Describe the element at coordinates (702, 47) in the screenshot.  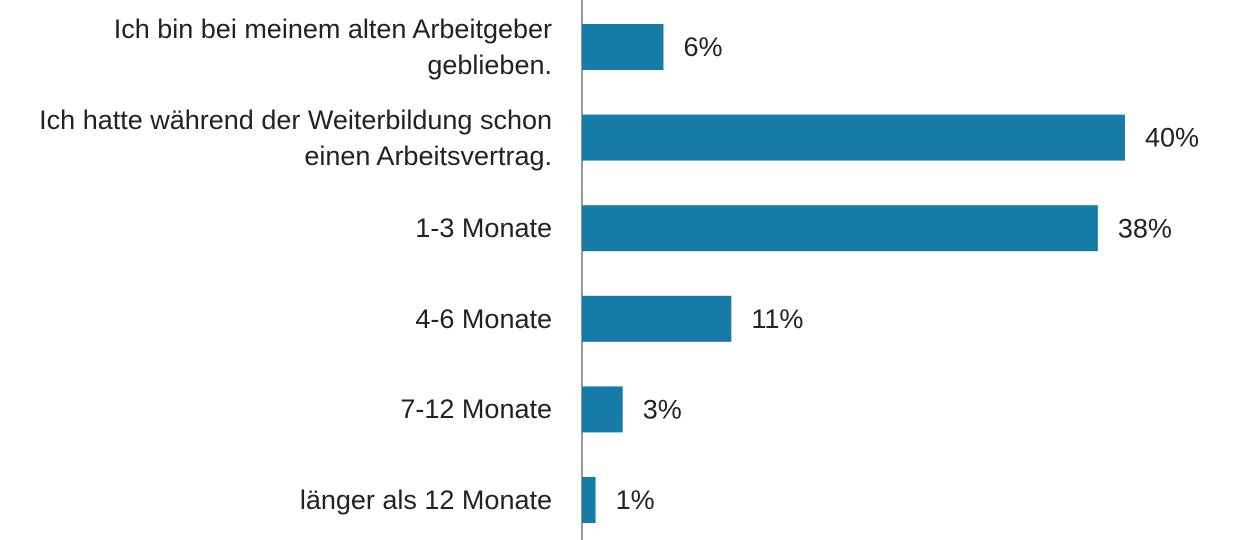
I see `value-label: 6%` at that location.